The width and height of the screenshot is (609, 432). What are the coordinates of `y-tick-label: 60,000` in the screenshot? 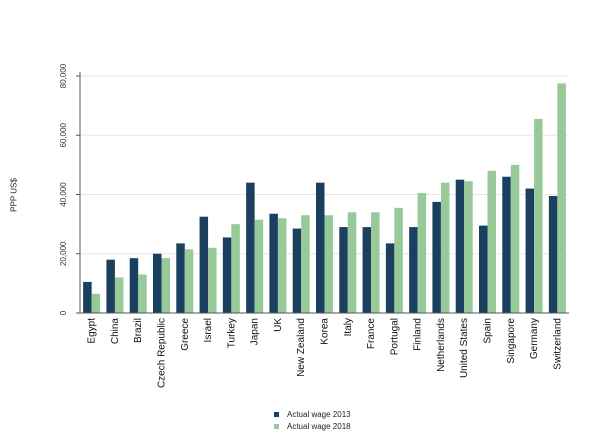 It's located at (63, 134).